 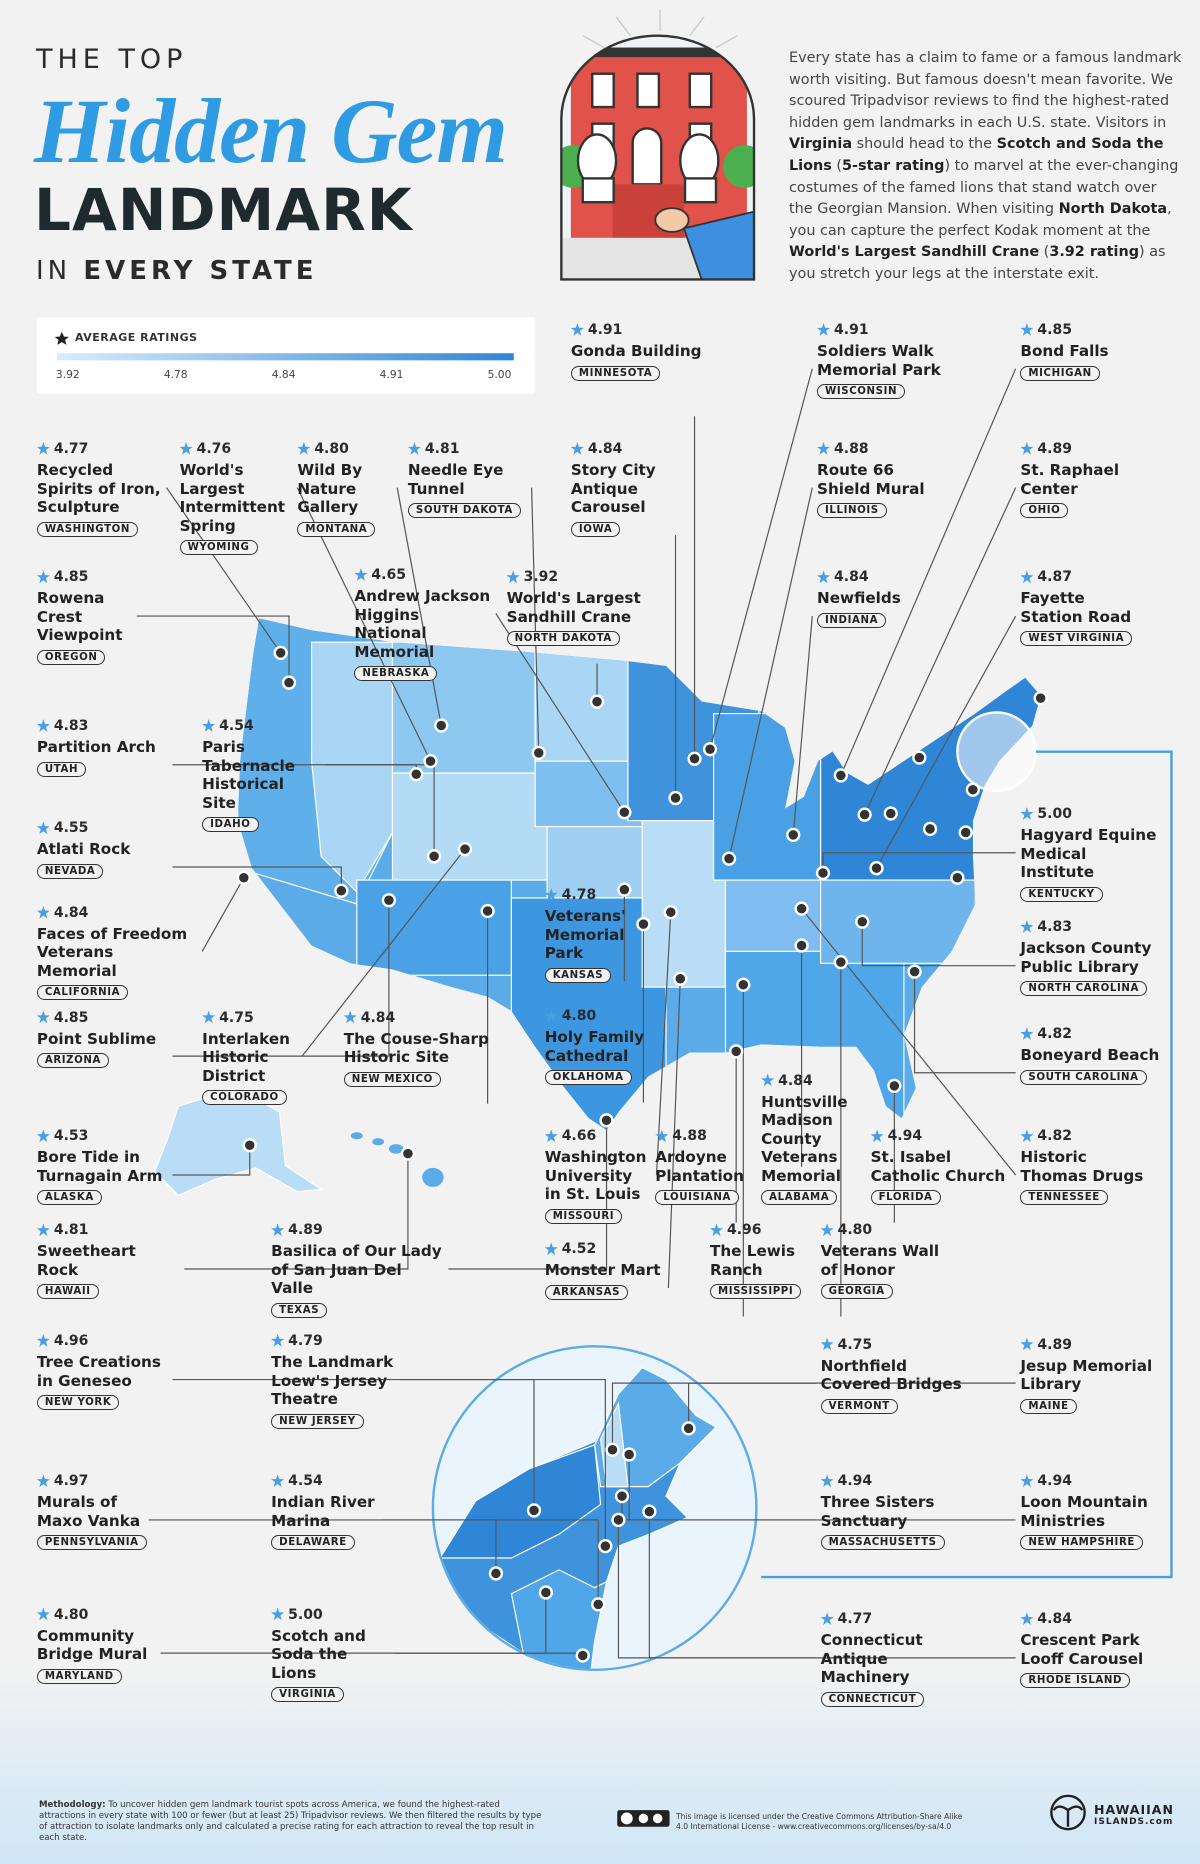 What do you see at coordinates (72, 1805) in the screenshot?
I see `methodology-label: Methodology:` at bounding box center [72, 1805].